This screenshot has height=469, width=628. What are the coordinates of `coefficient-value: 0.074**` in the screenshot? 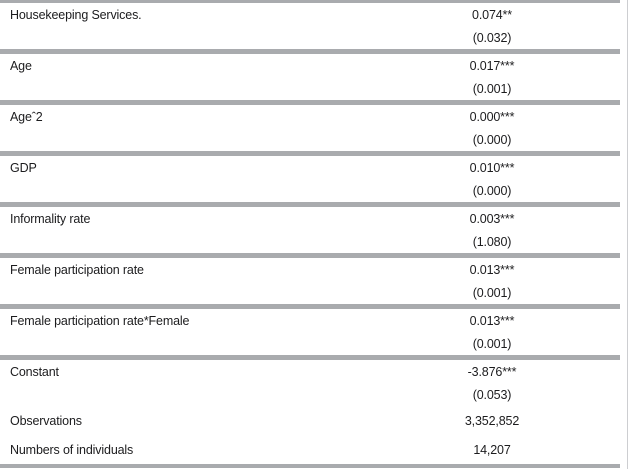 It's located at (492, 14).